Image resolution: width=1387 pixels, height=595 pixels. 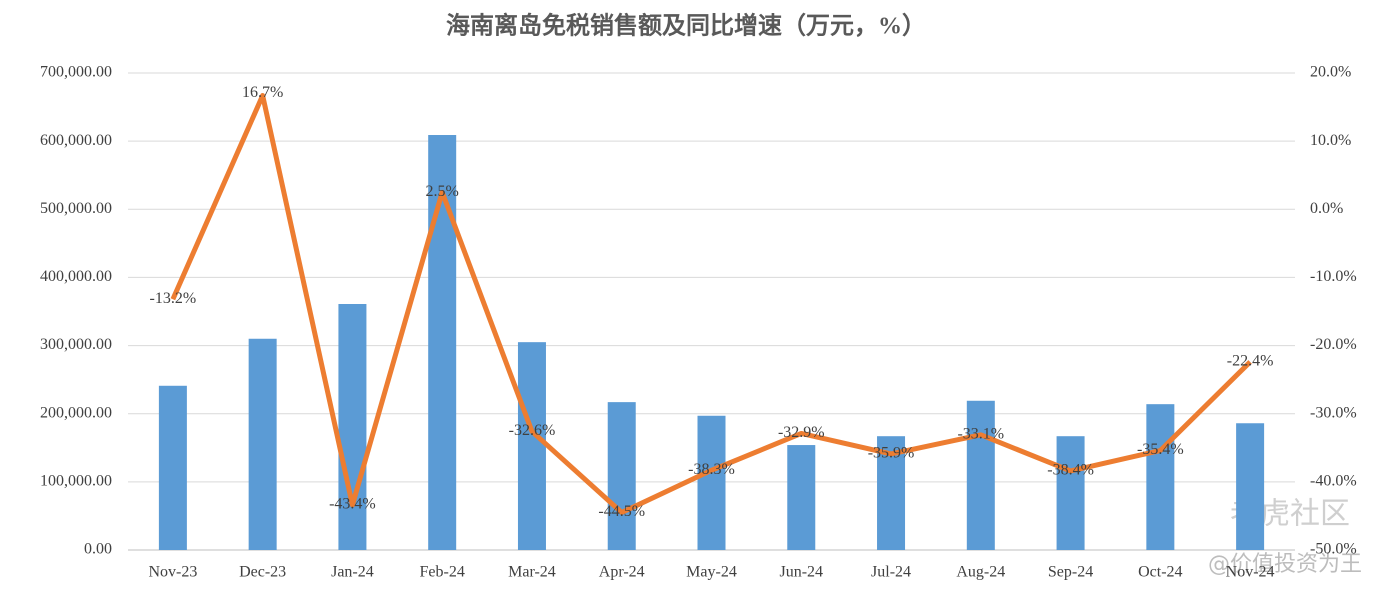 What do you see at coordinates (442, 191) in the screenshot?
I see `data-label: 2.5%` at bounding box center [442, 191].